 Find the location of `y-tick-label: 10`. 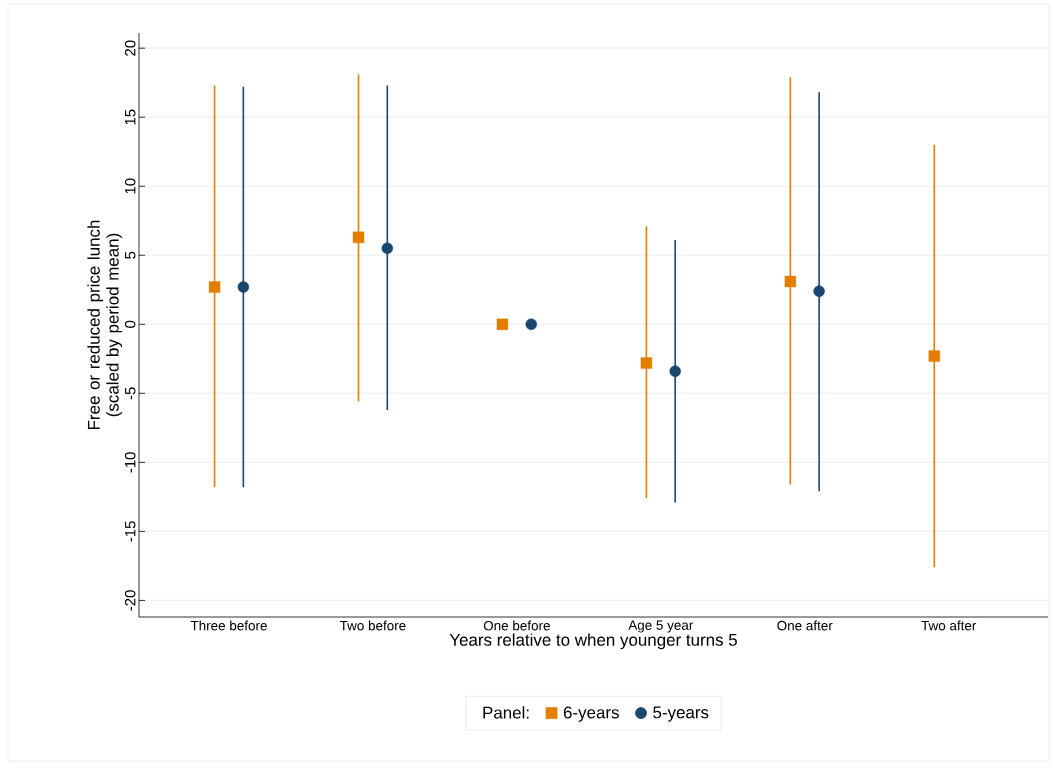

y-tick-label: 10 is located at coordinates (130, 186).